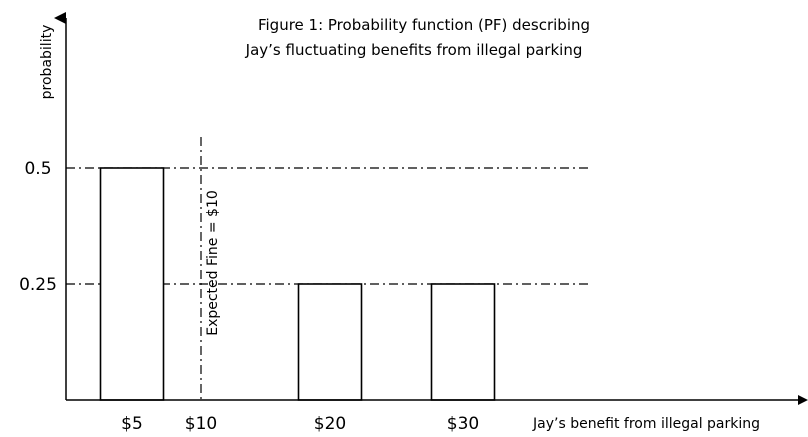 The height and width of the screenshot is (437, 808). I want to click on expected-fine-label: Expected Fine = $10, so click(213, 263).